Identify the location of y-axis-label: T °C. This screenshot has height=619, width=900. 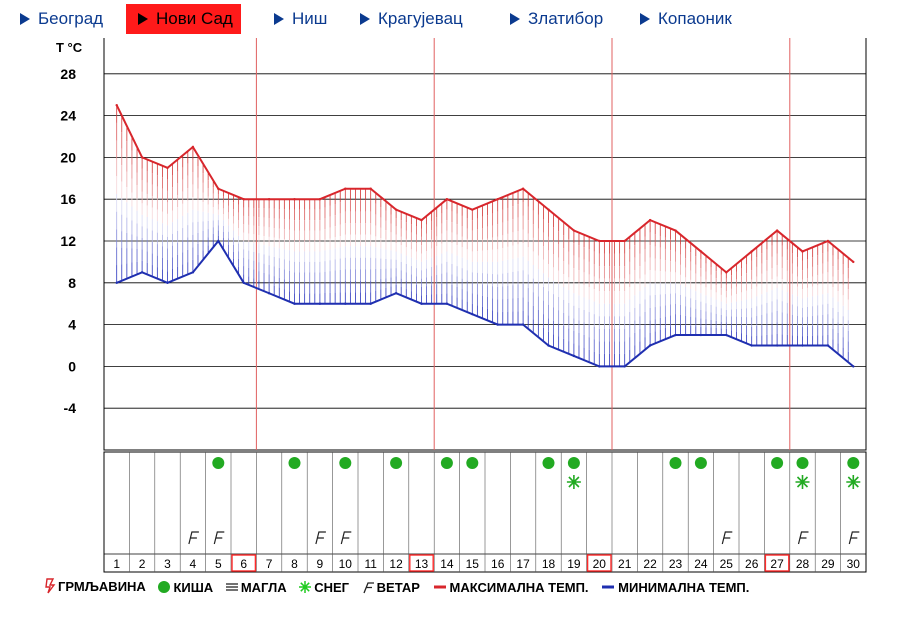
(69, 47).